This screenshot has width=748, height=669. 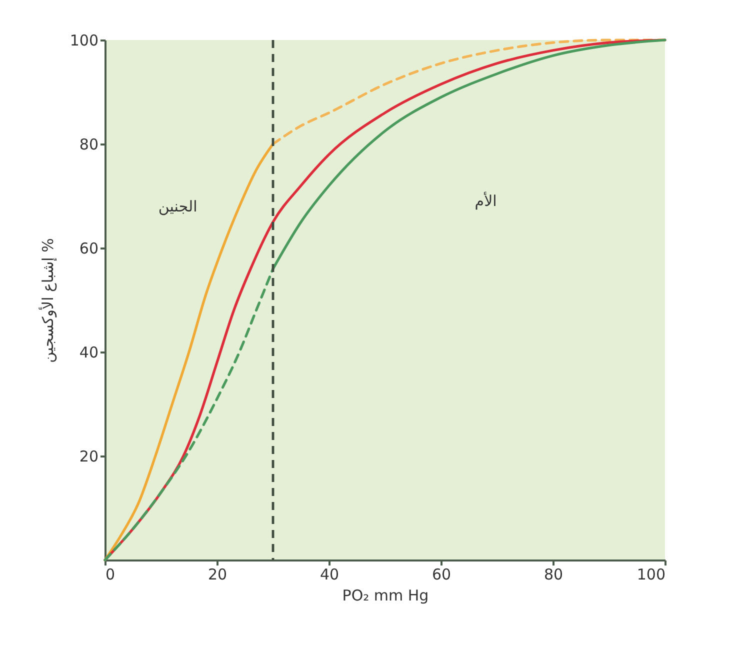 I want to click on x-axis-title: PO₂ mm Hg, so click(x=385, y=595).